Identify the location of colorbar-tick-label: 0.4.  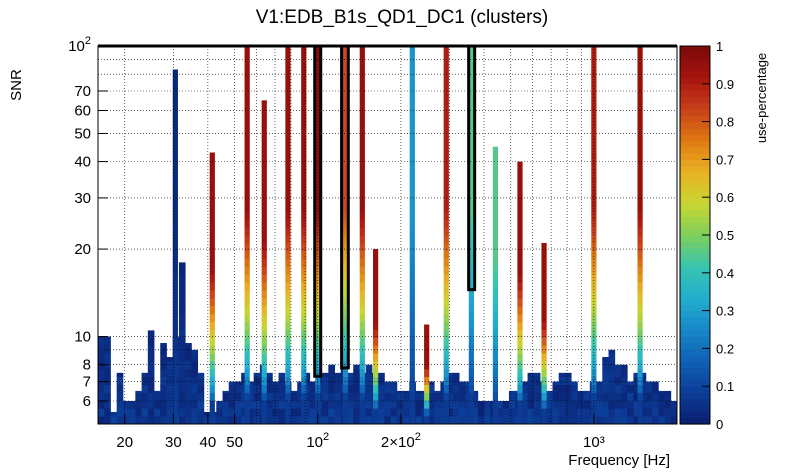
(725, 273).